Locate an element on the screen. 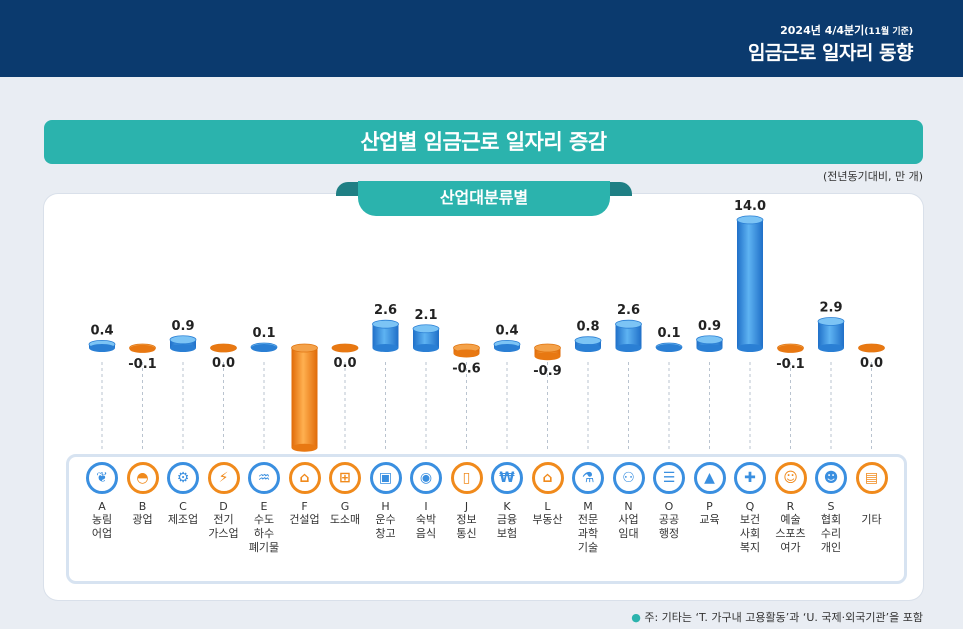 This screenshot has width=963, height=629. category-name: 금융 보험 is located at coordinates (507, 526).